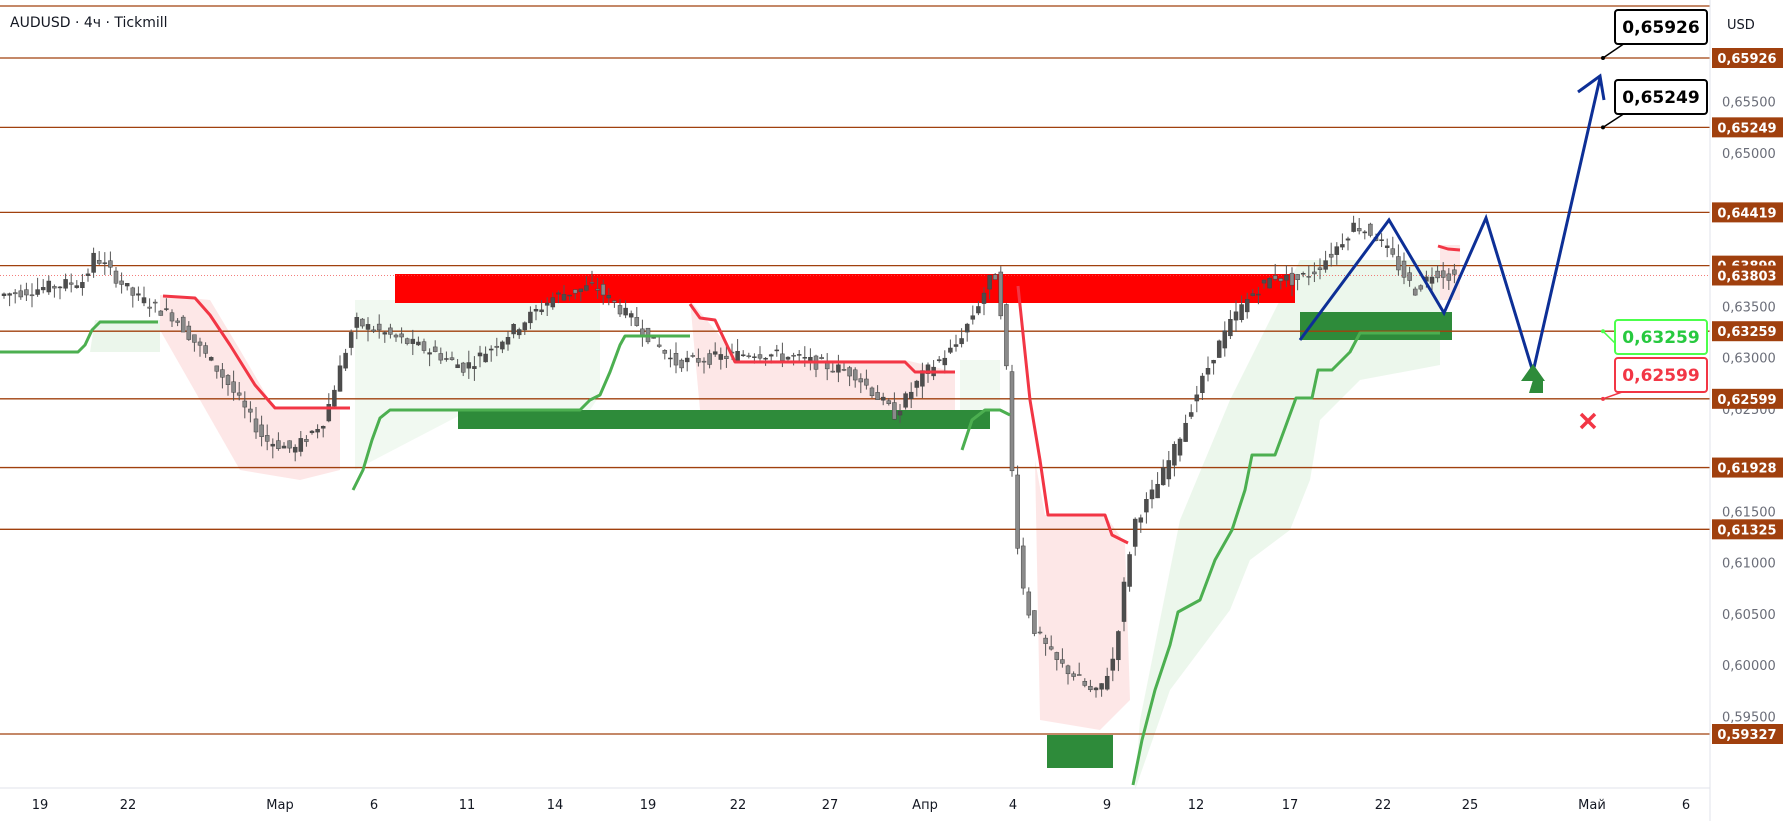  I want to click on level-badge, so click(1747, 398).